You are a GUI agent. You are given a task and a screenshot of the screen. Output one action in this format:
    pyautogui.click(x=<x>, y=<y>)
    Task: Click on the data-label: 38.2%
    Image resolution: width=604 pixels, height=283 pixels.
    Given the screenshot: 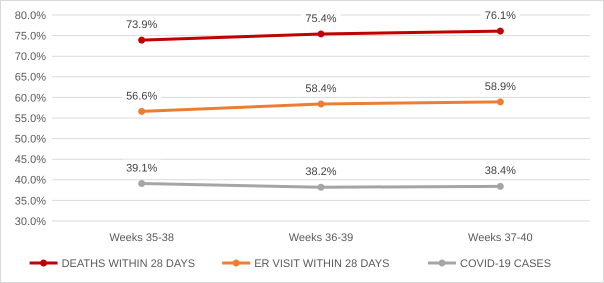 What is the action you would take?
    pyautogui.click(x=321, y=172)
    